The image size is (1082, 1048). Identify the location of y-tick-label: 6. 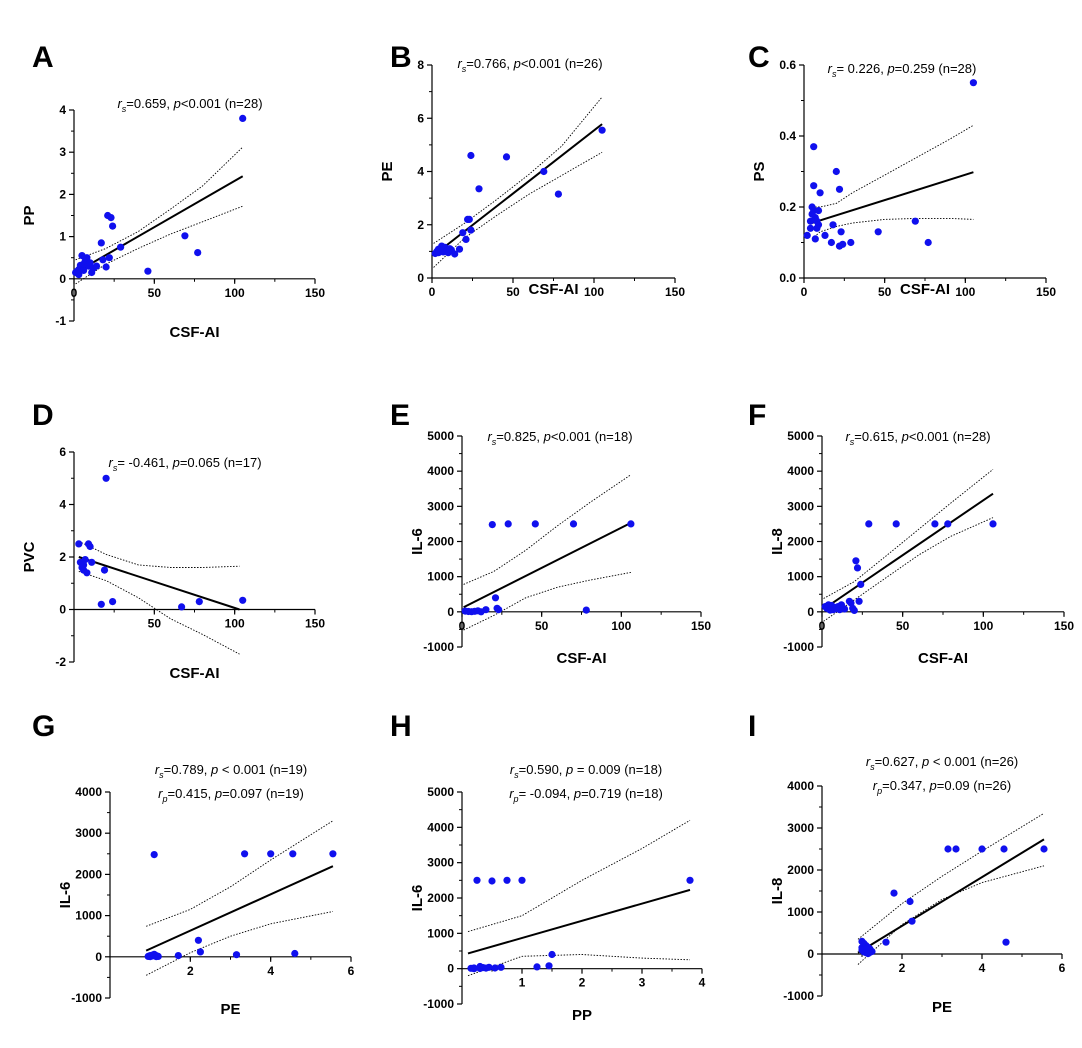
(62, 452).